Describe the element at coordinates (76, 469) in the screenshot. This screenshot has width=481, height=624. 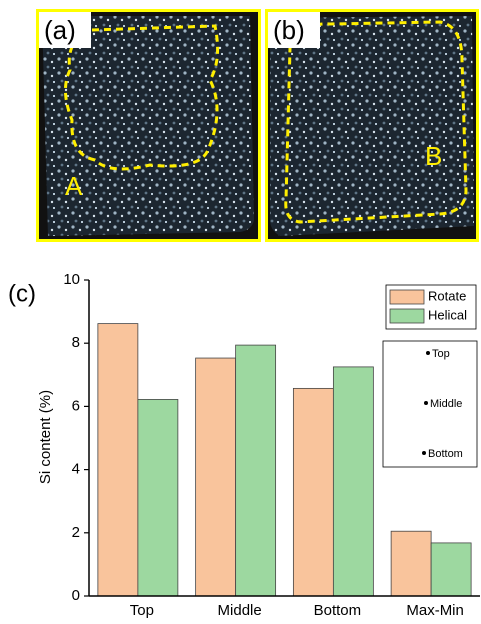
I see `y-tick-label: 4` at that location.